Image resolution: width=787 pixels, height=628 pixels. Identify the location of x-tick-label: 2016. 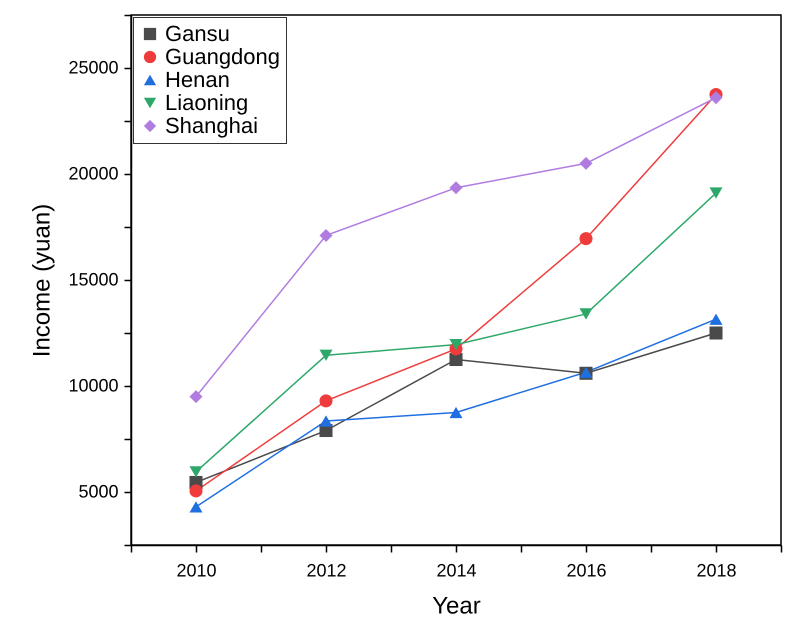
(586, 570).